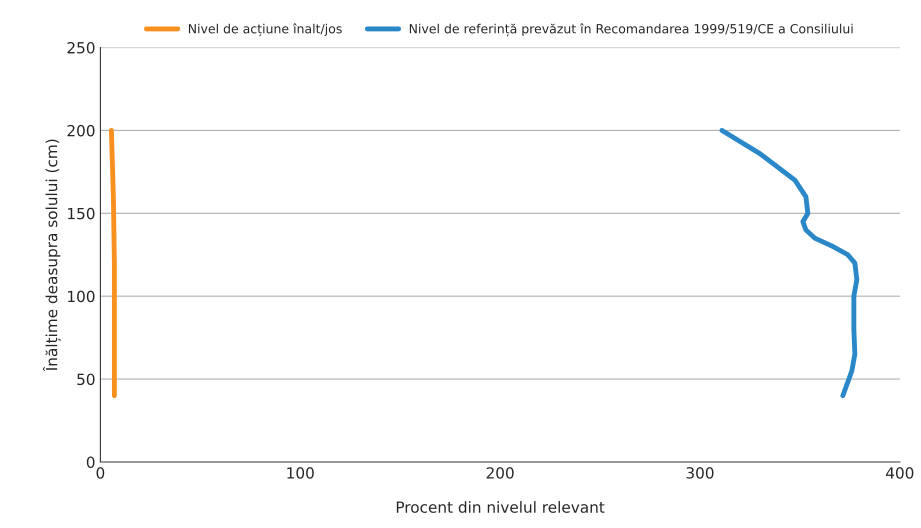 Image resolution: width=921 pixels, height=528 pixels. Describe the element at coordinates (90, 462) in the screenshot. I see `y-tick-label: 0` at that location.